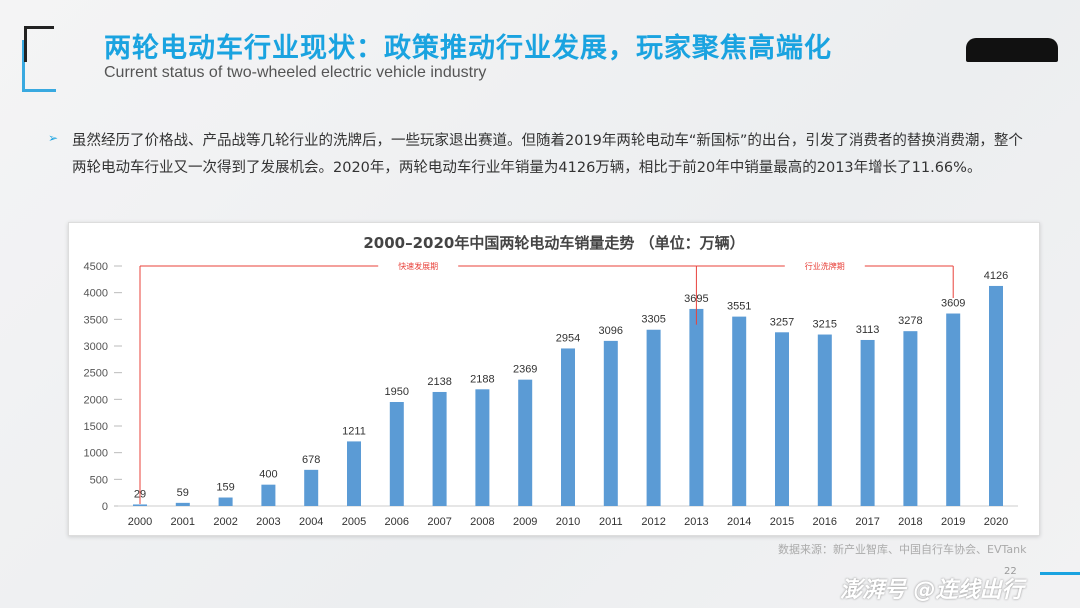 Image resolution: width=1080 pixels, height=608 pixels. What do you see at coordinates (225, 488) in the screenshot?
I see `data-label: 159` at bounding box center [225, 488].